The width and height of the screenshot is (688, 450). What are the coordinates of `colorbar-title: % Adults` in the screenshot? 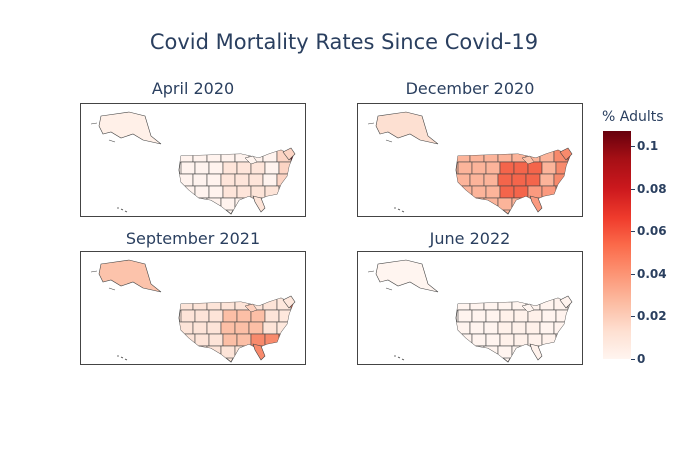 It's located at (633, 117).